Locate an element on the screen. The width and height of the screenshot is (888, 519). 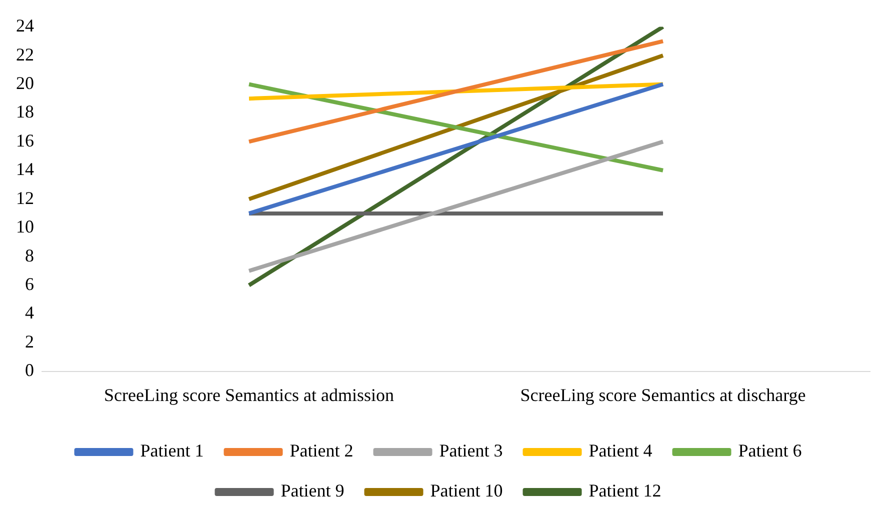
y-tick-label: 20 is located at coordinates (25, 82).